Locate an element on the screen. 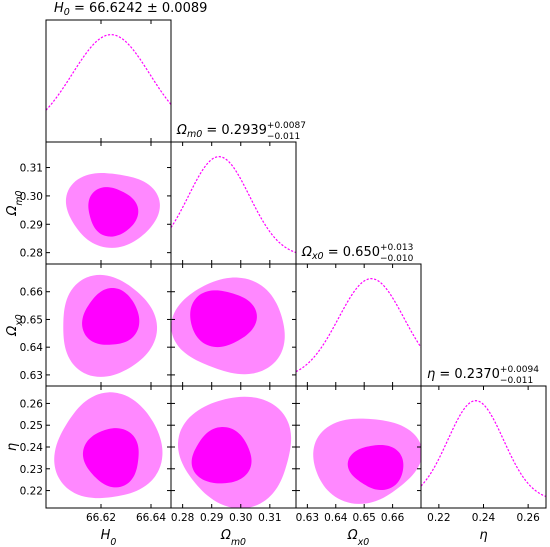 This screenshot has height=547, width=550. xtick-label-Ox: 0.63 is located at coordinates (307, 518).